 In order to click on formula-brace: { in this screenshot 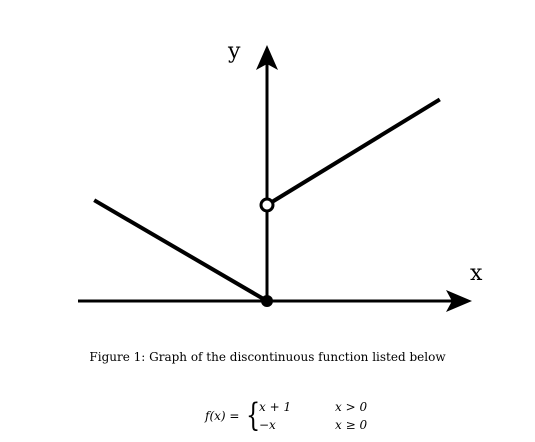, I will do `click(253, 415)`.